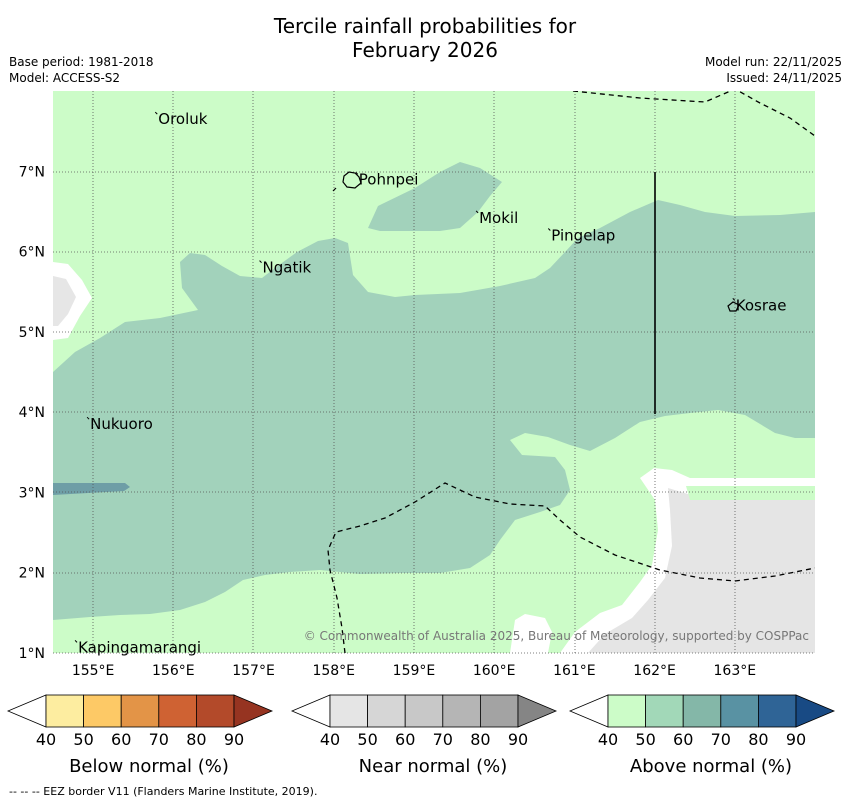 The width and height of the screenshot is (850, 804). What do you see at coordinates (352, 180) in the screenshot?
I see `pohnpei-island-shape` at bounding box center [352, 180].